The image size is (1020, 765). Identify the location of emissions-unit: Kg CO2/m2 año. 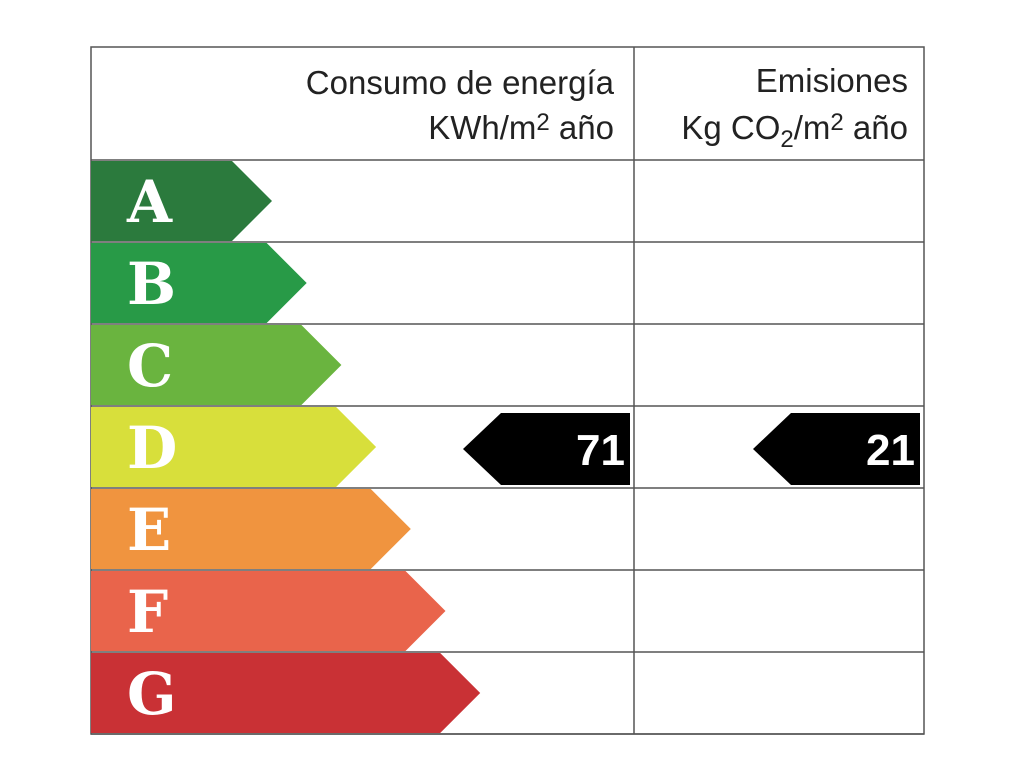
(794, 131).